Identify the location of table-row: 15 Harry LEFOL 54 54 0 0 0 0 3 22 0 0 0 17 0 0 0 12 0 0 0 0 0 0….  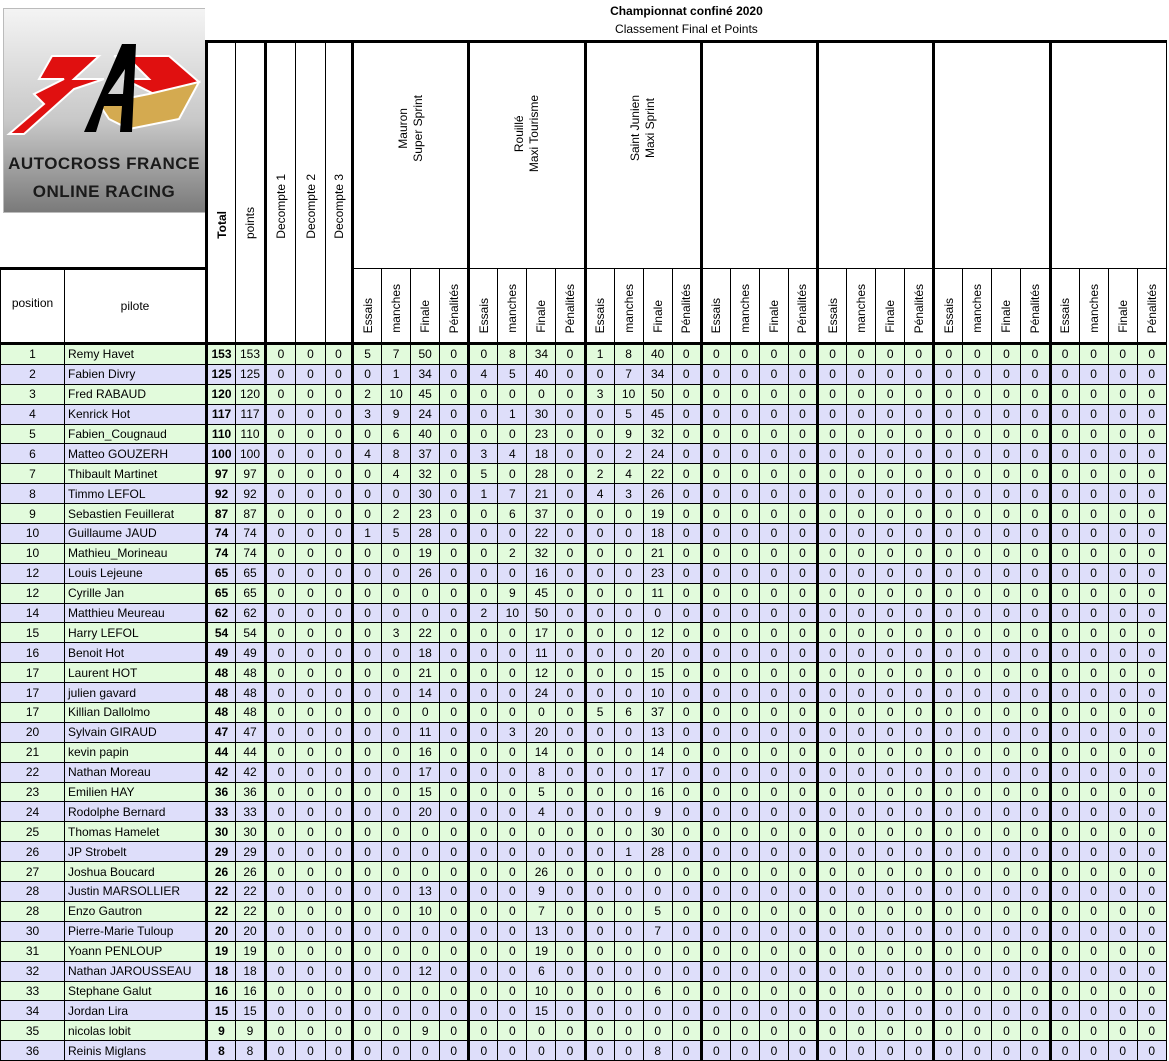
(583, 633).